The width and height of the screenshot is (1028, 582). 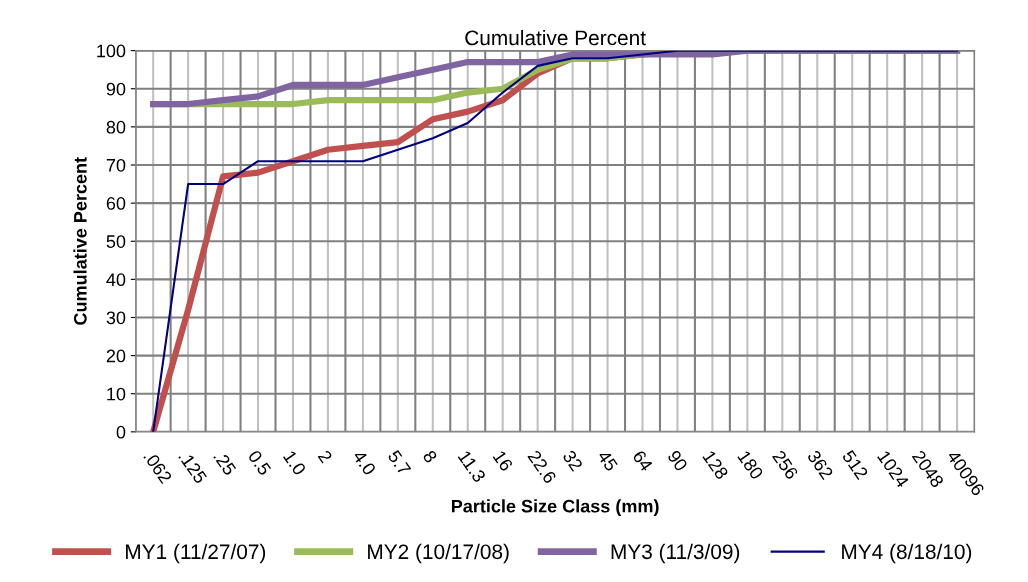 What do you see at coordinates (820, 465) in the screenshot?
I see `x-tick-label: 362` at bounding box center [820, 465].